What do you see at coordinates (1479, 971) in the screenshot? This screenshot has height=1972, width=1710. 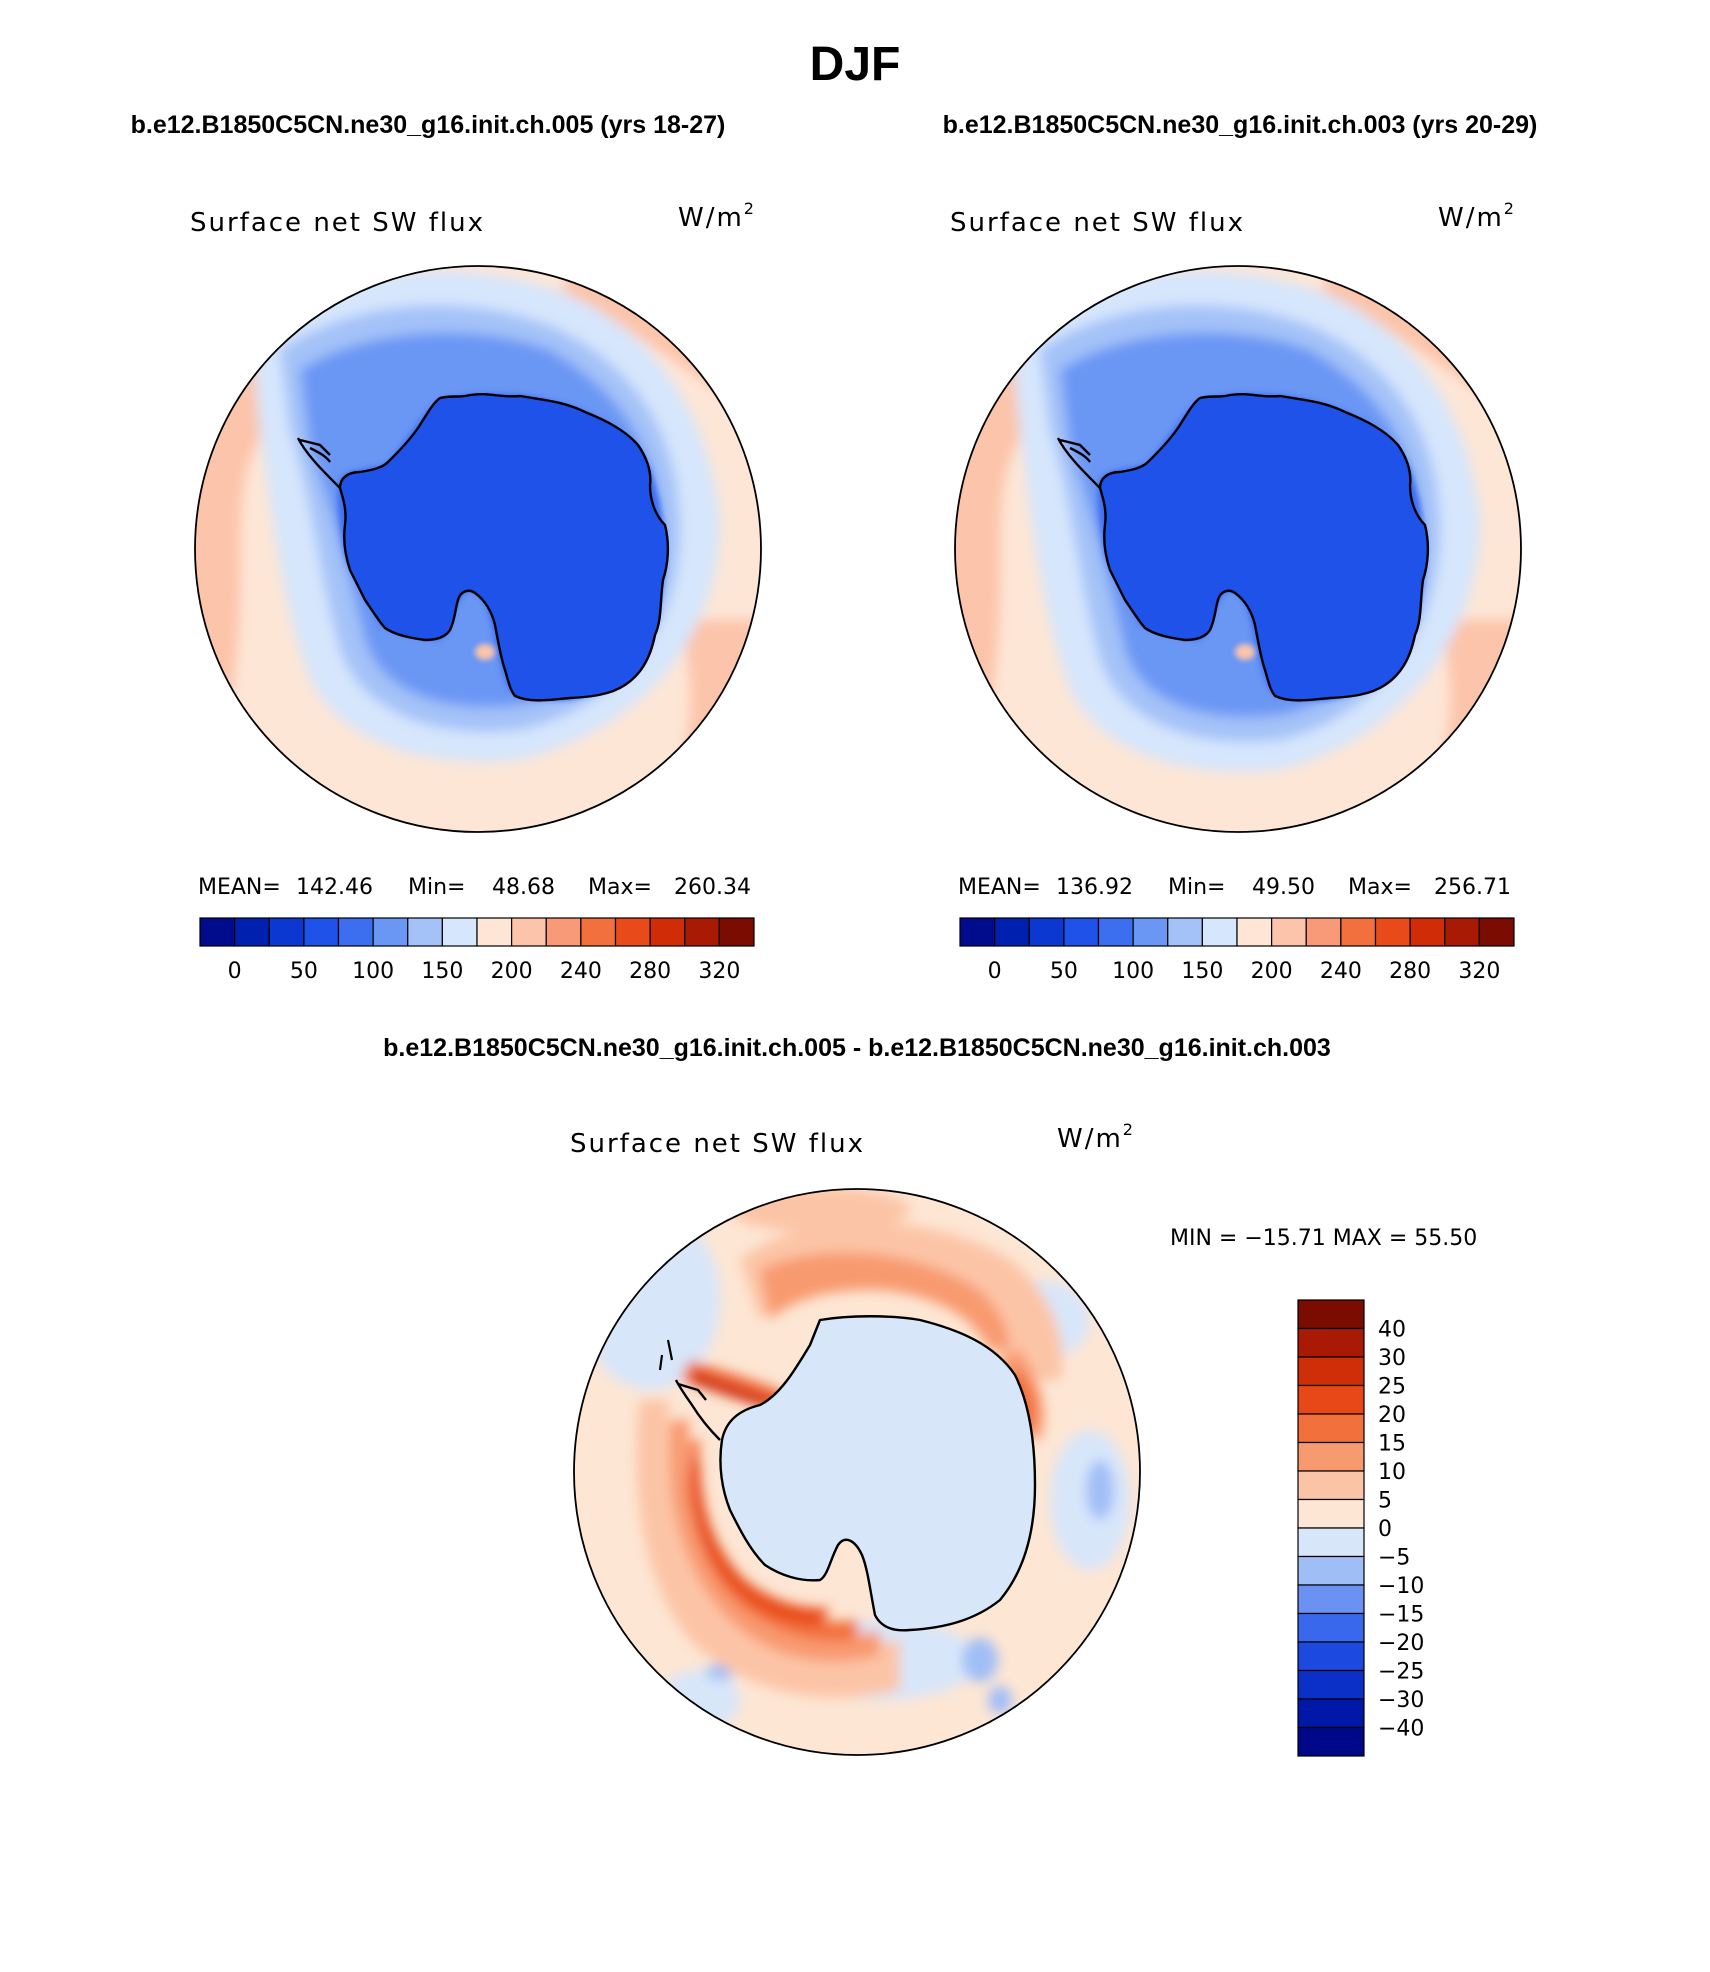 I see `panel-2-colorbar-tick-label: 320` at bounding box center [1479, 971].